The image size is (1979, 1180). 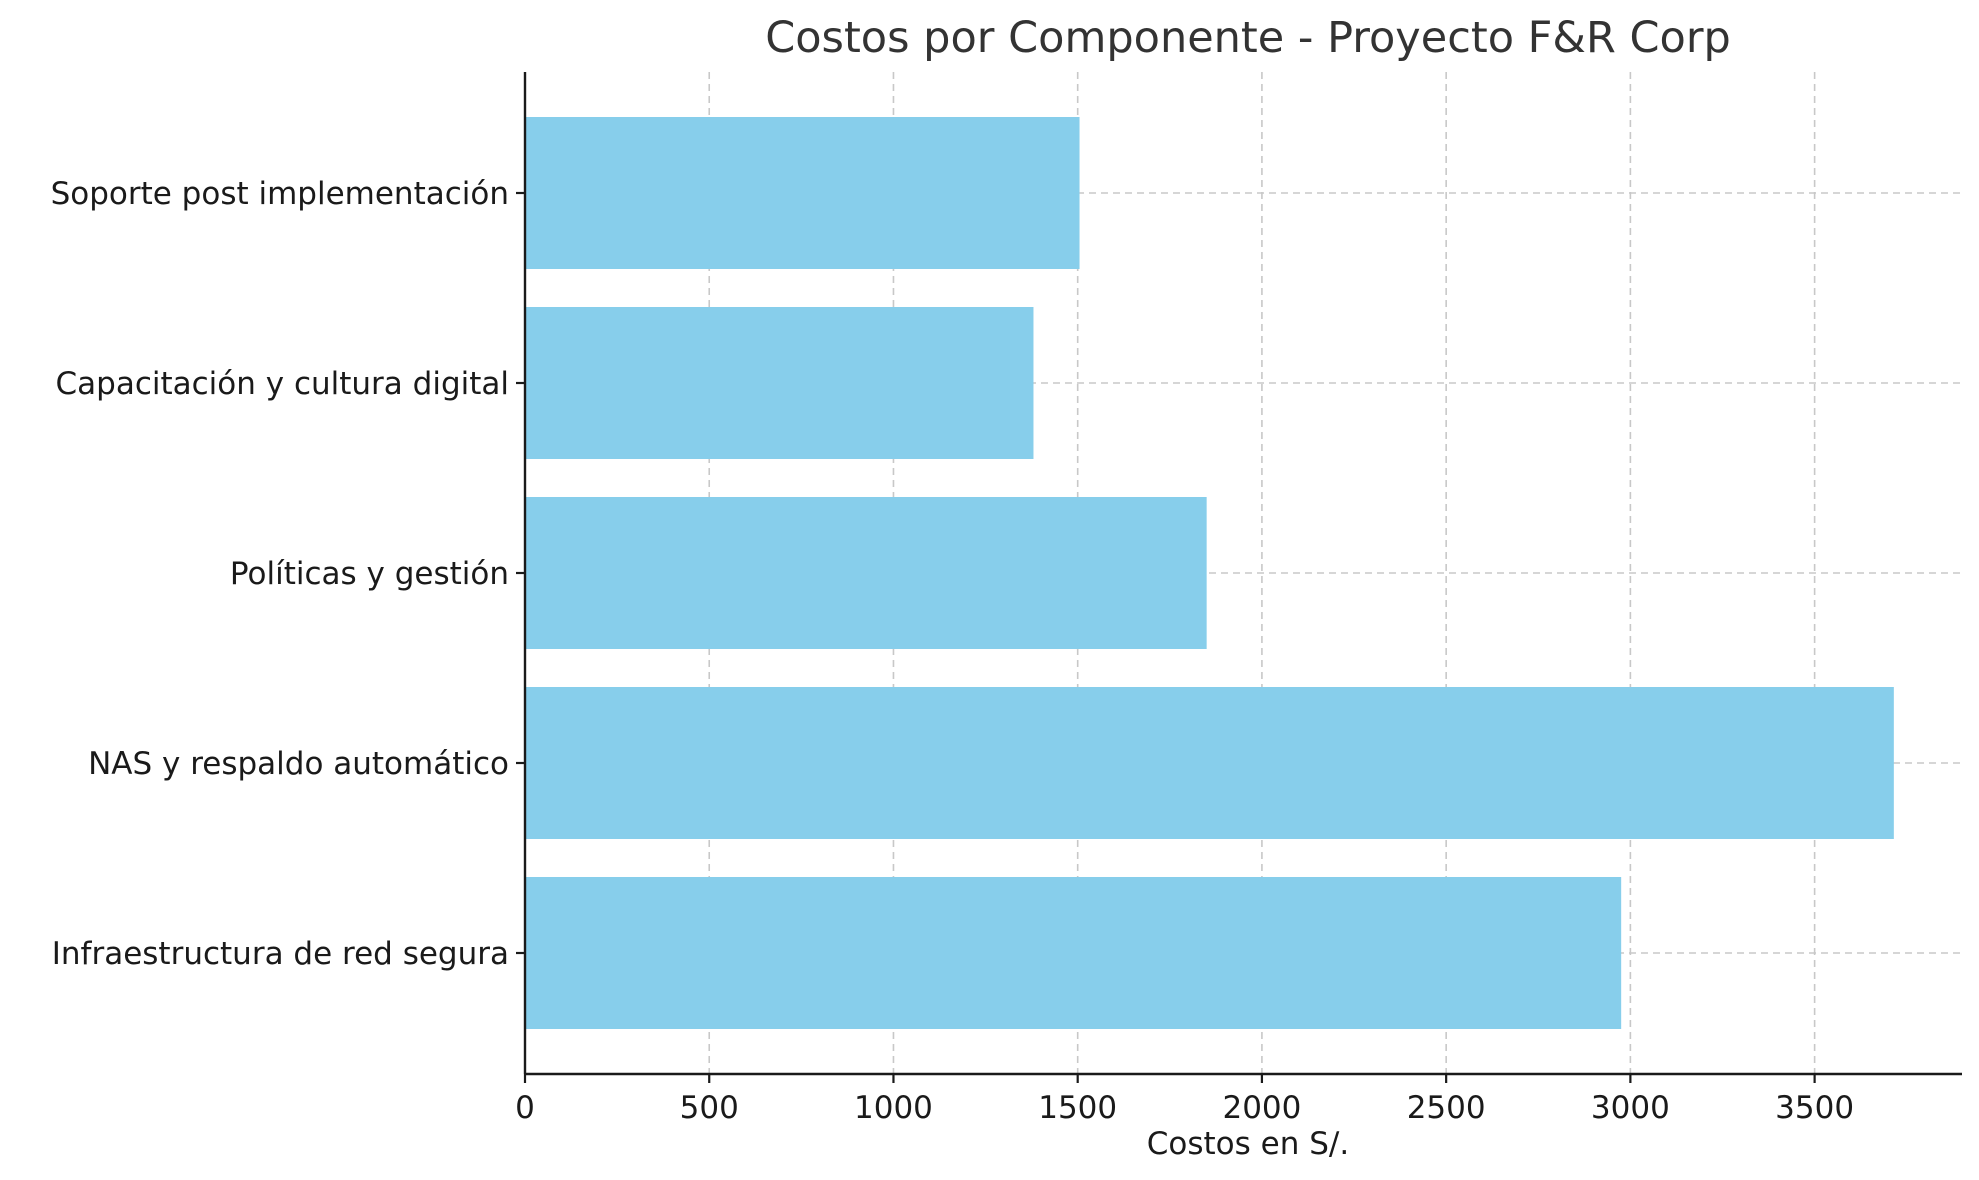 What do you see at coordinates (1184, 1100) in the screenshot?
I see `x-axis-ticks: 0 500 1000 1500 2000 2500 3000 3500` at bounding box center [1184, 1100].